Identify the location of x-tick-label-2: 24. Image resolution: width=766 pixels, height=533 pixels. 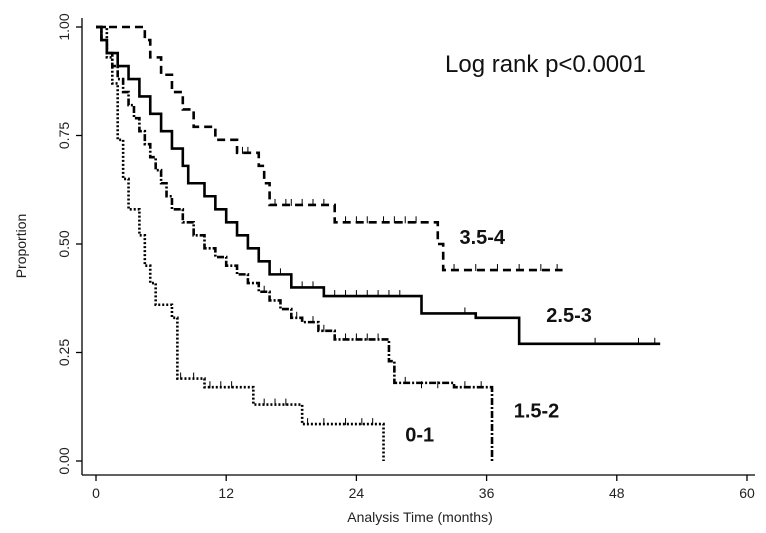
(357, 493).